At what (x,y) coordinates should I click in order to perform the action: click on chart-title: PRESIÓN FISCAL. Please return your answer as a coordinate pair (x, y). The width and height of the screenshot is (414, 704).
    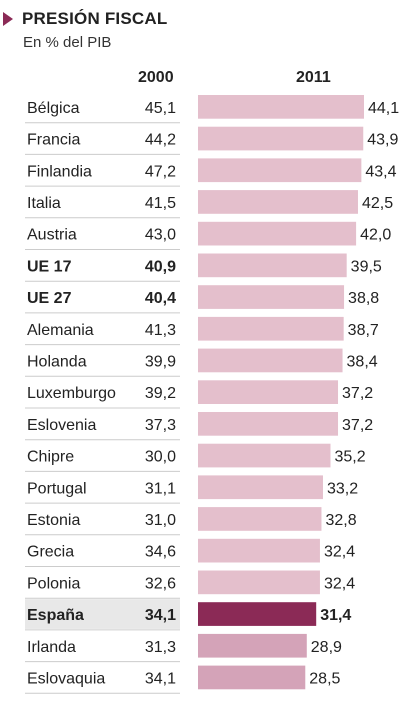
    Looking at the image, I should click on (95, 18).